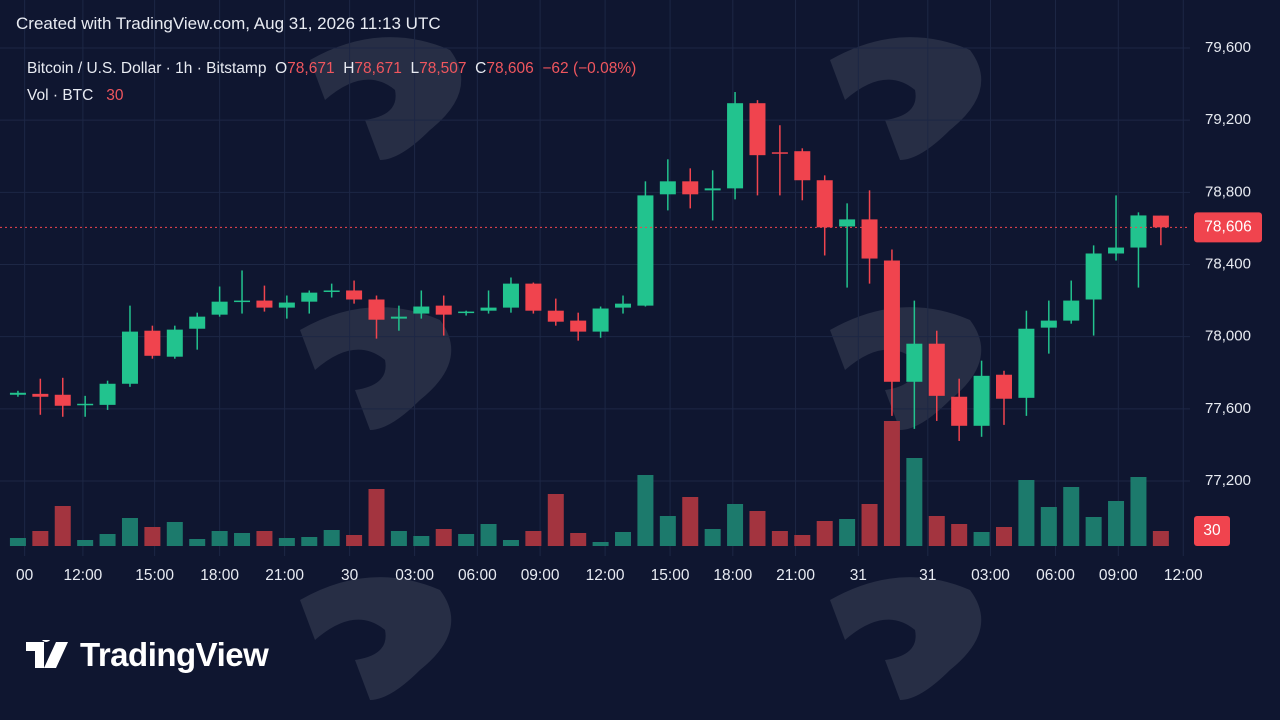 Image resolution: width=1280 pixels, height=720 pixels. What do you see at coordinates (795, 575) in the screenshot?
I see `x-tick-label: 21:00` at bounding box center [795, 575].